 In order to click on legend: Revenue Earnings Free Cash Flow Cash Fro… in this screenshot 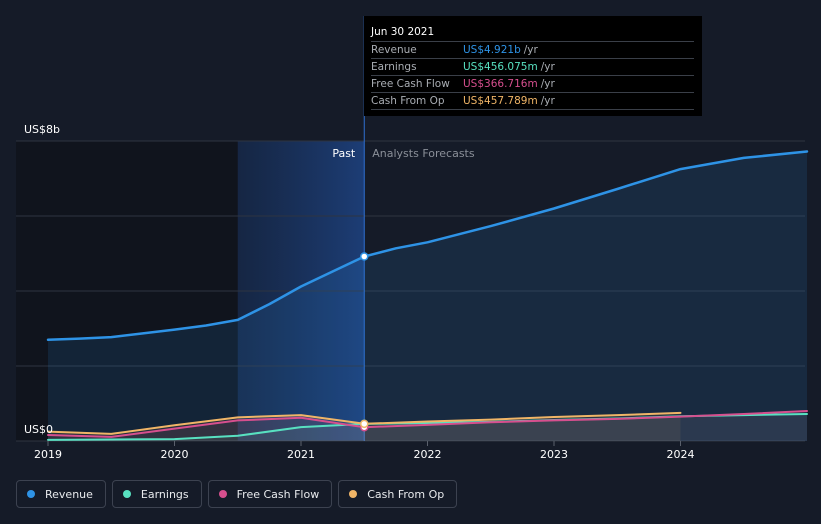, I will do `click(237, 495)`.